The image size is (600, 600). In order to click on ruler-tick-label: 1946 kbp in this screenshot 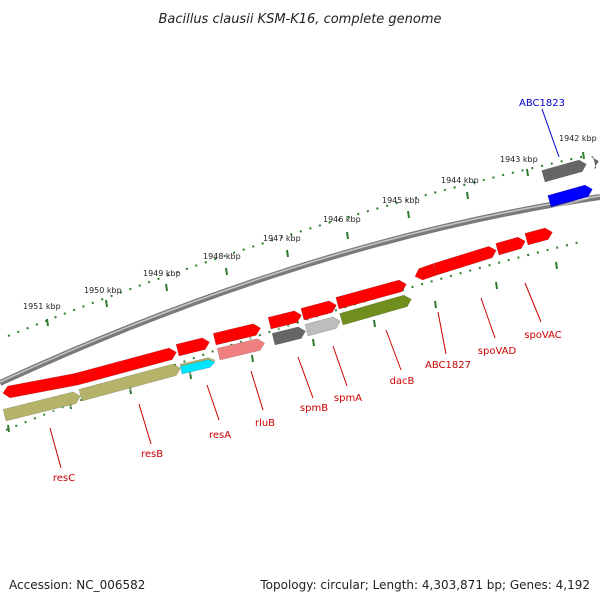, I will do `click(342, 219)`.